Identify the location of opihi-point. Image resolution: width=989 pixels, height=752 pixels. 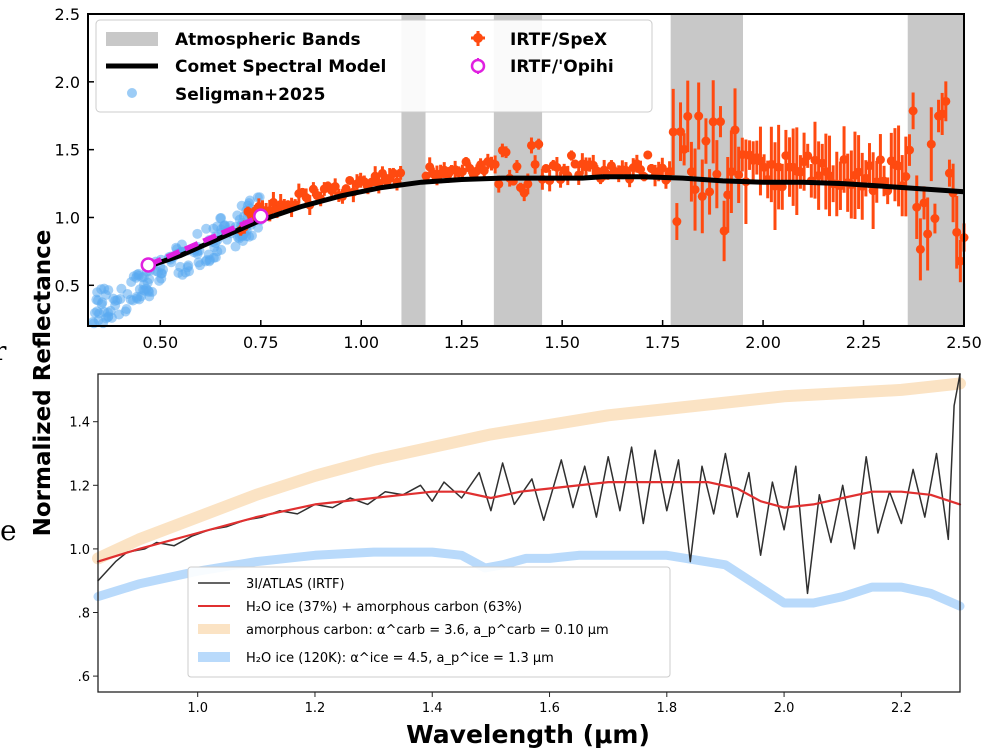
(261, 216).